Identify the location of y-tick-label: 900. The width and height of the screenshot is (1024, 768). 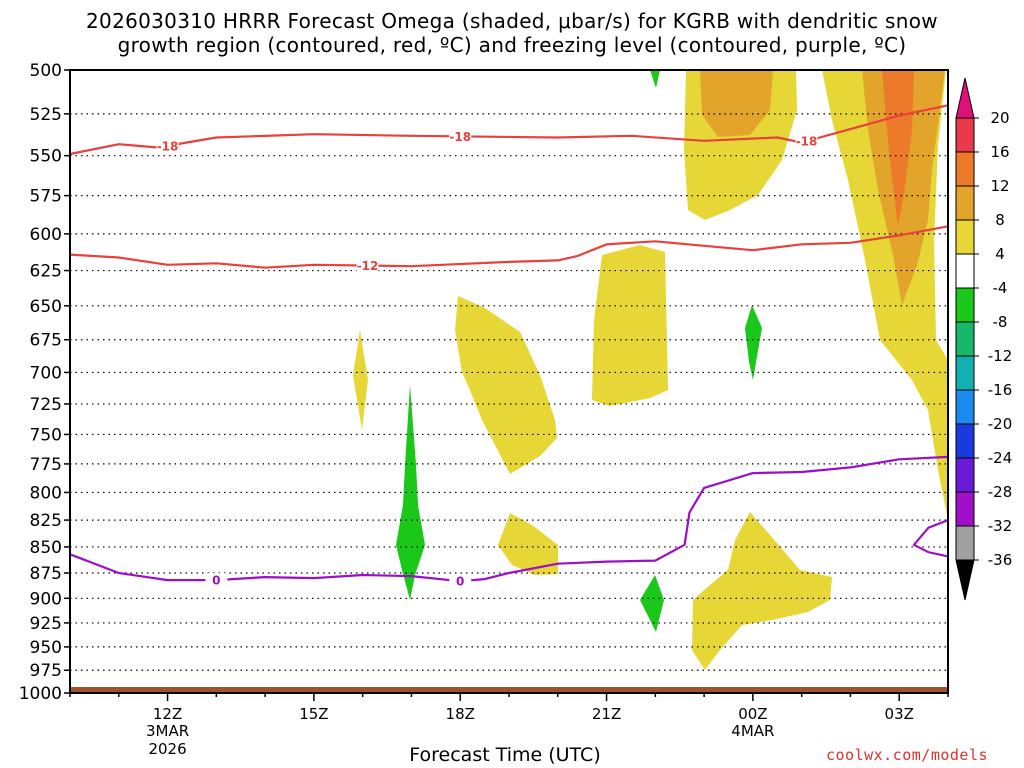
(46, 599).